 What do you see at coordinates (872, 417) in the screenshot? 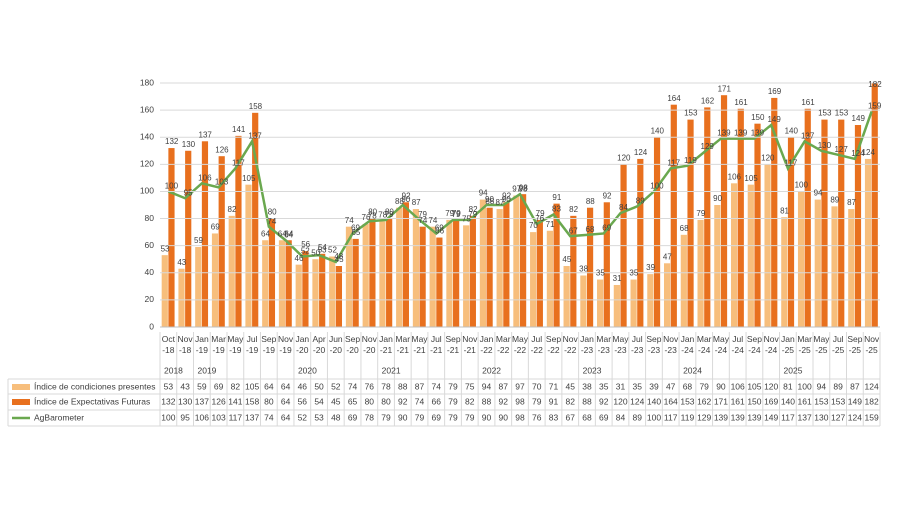
I see `table-value: 159` at bounding box center [872, 417].